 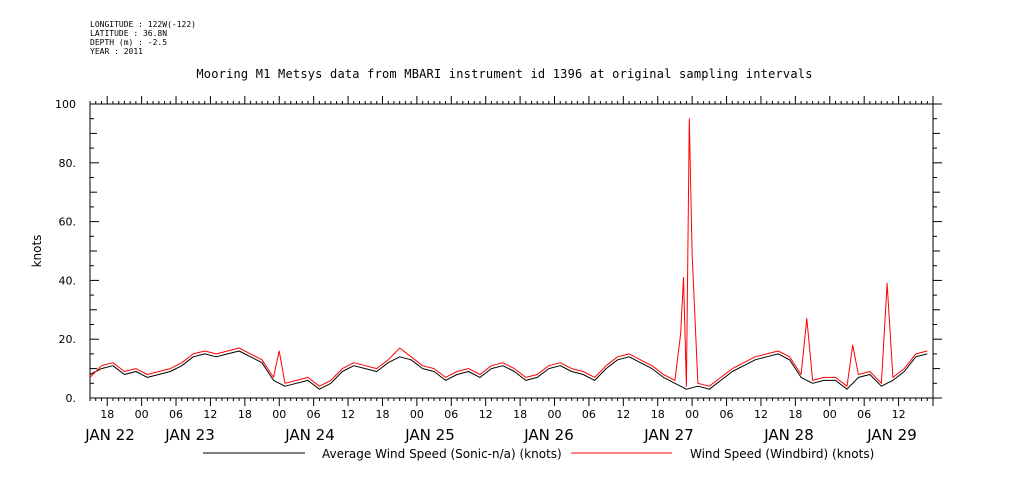 I want to click on x-date-label: JAN 26, so click(x=548, y=435).